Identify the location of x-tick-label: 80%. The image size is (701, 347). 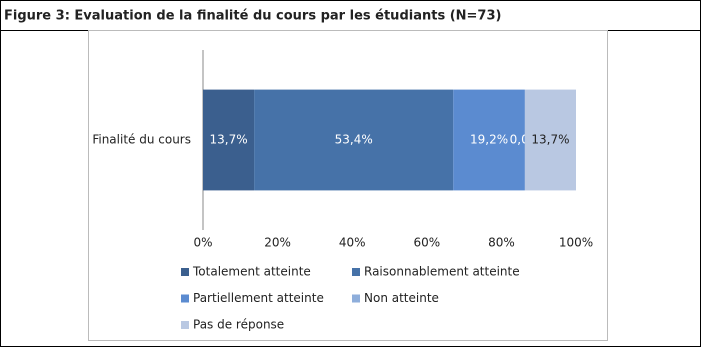
(501, 243).